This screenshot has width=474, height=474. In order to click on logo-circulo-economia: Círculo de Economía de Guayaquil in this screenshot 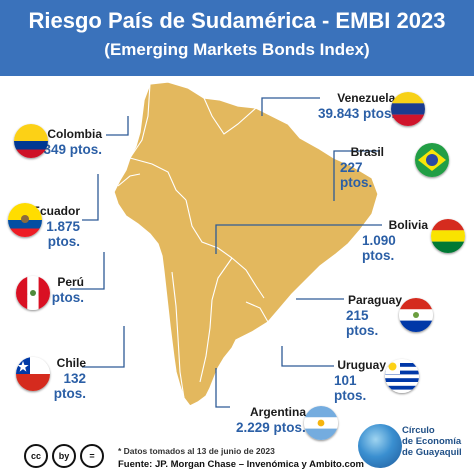, I will do `click(413, 444)`.